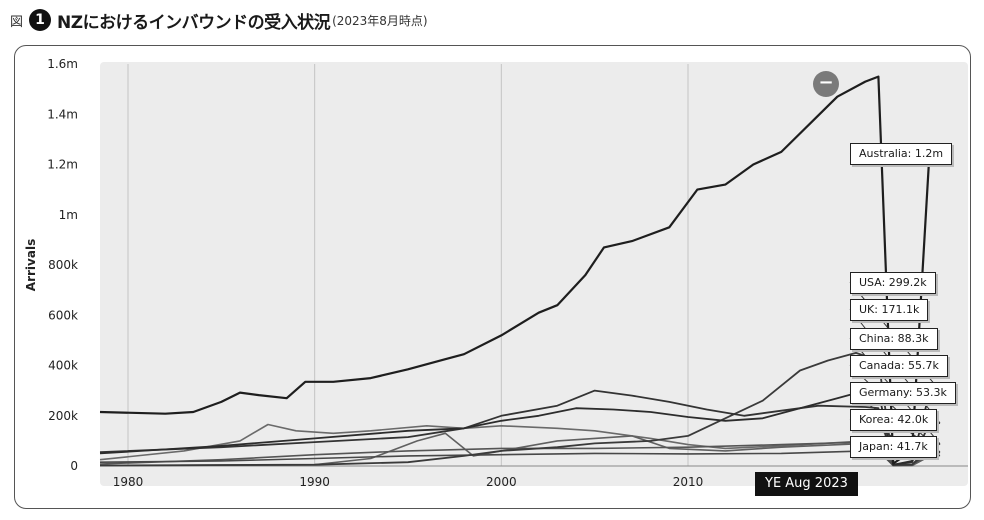 This screenshot has width=984, height=520. What do you see at coordinates (62, 64) in the screenshot?
I see `y-tick-label: 1.6m` at bounding box center [62, 64].